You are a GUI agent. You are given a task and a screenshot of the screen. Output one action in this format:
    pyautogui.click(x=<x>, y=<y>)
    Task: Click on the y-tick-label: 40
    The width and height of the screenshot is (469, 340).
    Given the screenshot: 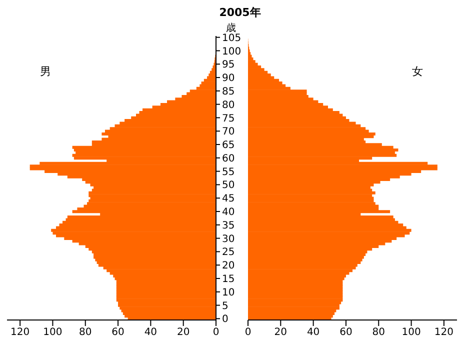 What is the action you would take?
    pyautogui.click(x=228, y=212)
    